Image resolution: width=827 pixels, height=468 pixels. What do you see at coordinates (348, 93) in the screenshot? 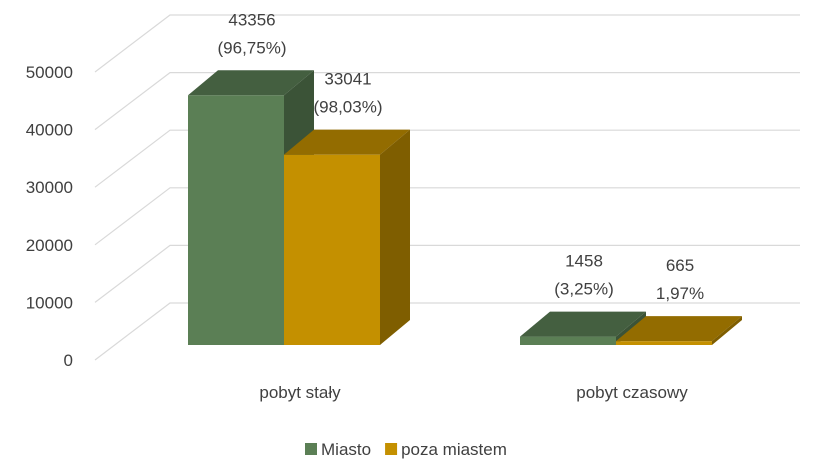
I see `data-label: 33041 (98,03%)` at bounding box center [348, 93].